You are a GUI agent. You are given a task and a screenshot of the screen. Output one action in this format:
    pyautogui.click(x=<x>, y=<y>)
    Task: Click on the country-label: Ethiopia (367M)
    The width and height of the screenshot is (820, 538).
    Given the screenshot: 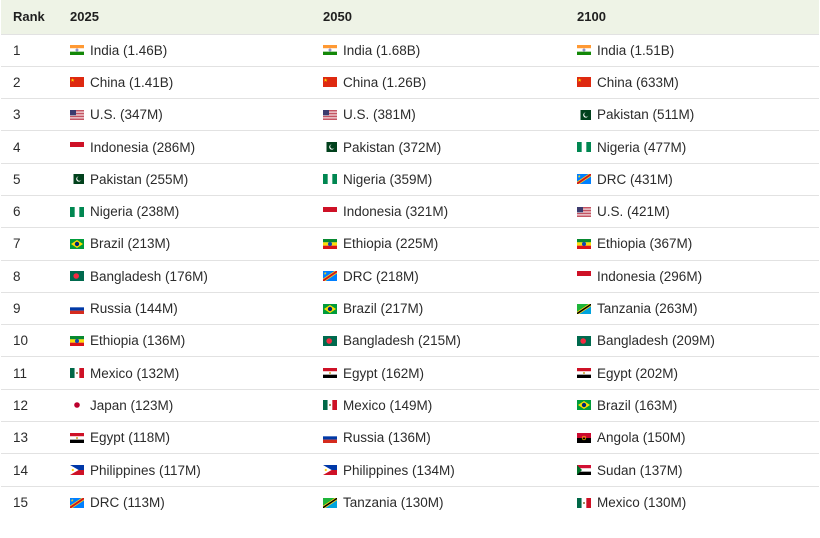 What is the action you would take?
    pyautogui.click(x=645, y=244)
    